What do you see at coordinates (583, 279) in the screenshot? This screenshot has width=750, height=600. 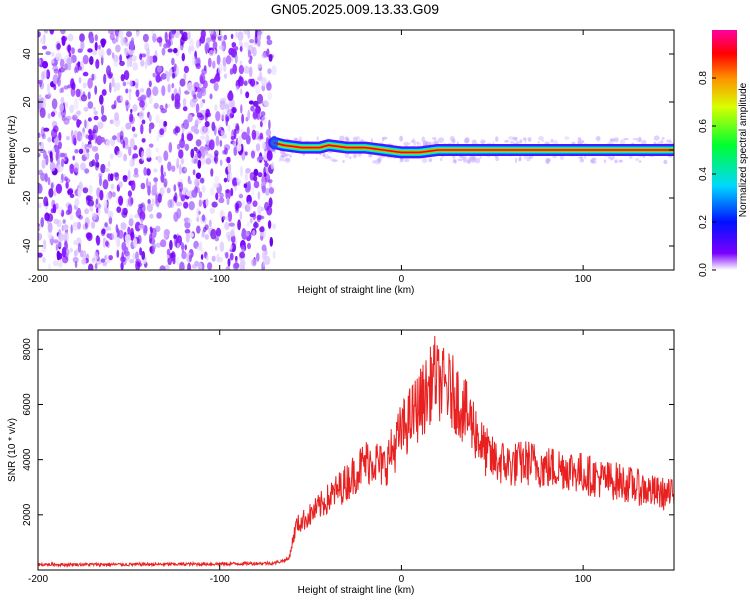 I see `x-tick-label: 100` at bounding box center [583, 279].